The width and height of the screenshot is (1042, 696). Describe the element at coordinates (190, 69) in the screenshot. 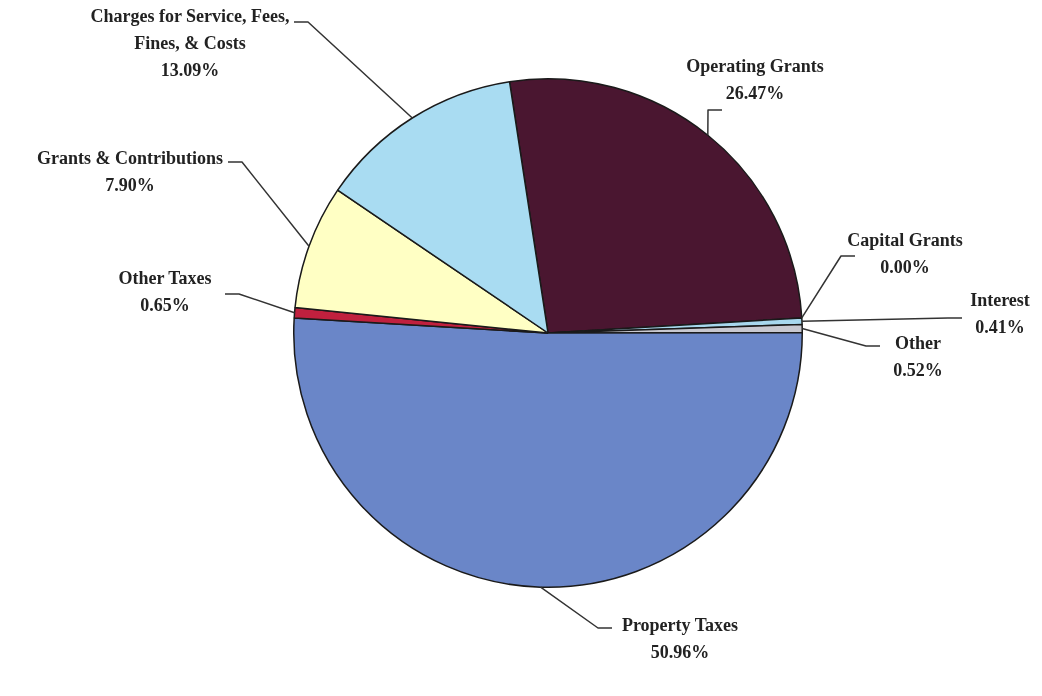

I see `data-label: 13.09%` at that location.